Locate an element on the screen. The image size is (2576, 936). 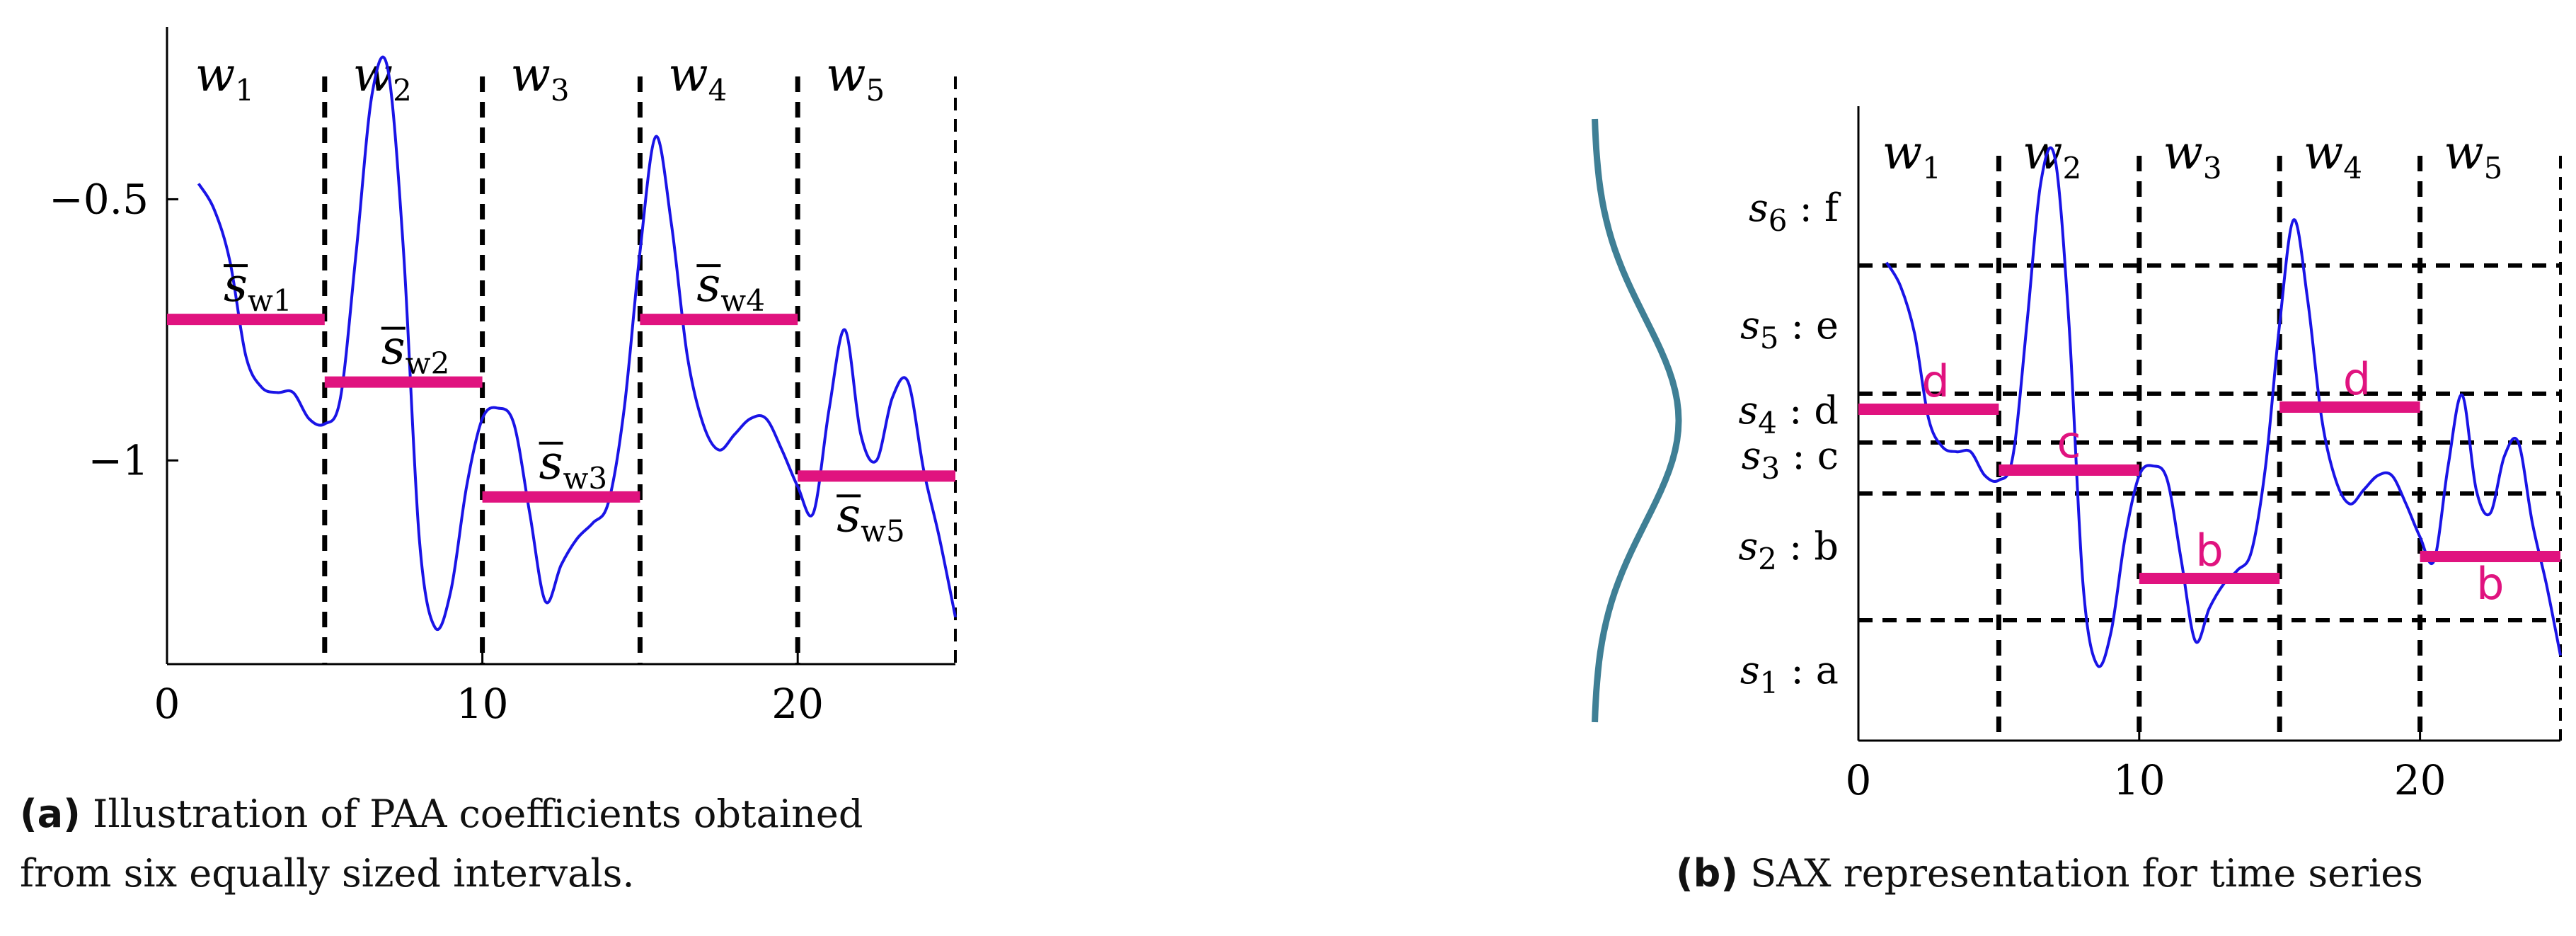
sax-letter-1: d is located at coordinates (1936, 381).